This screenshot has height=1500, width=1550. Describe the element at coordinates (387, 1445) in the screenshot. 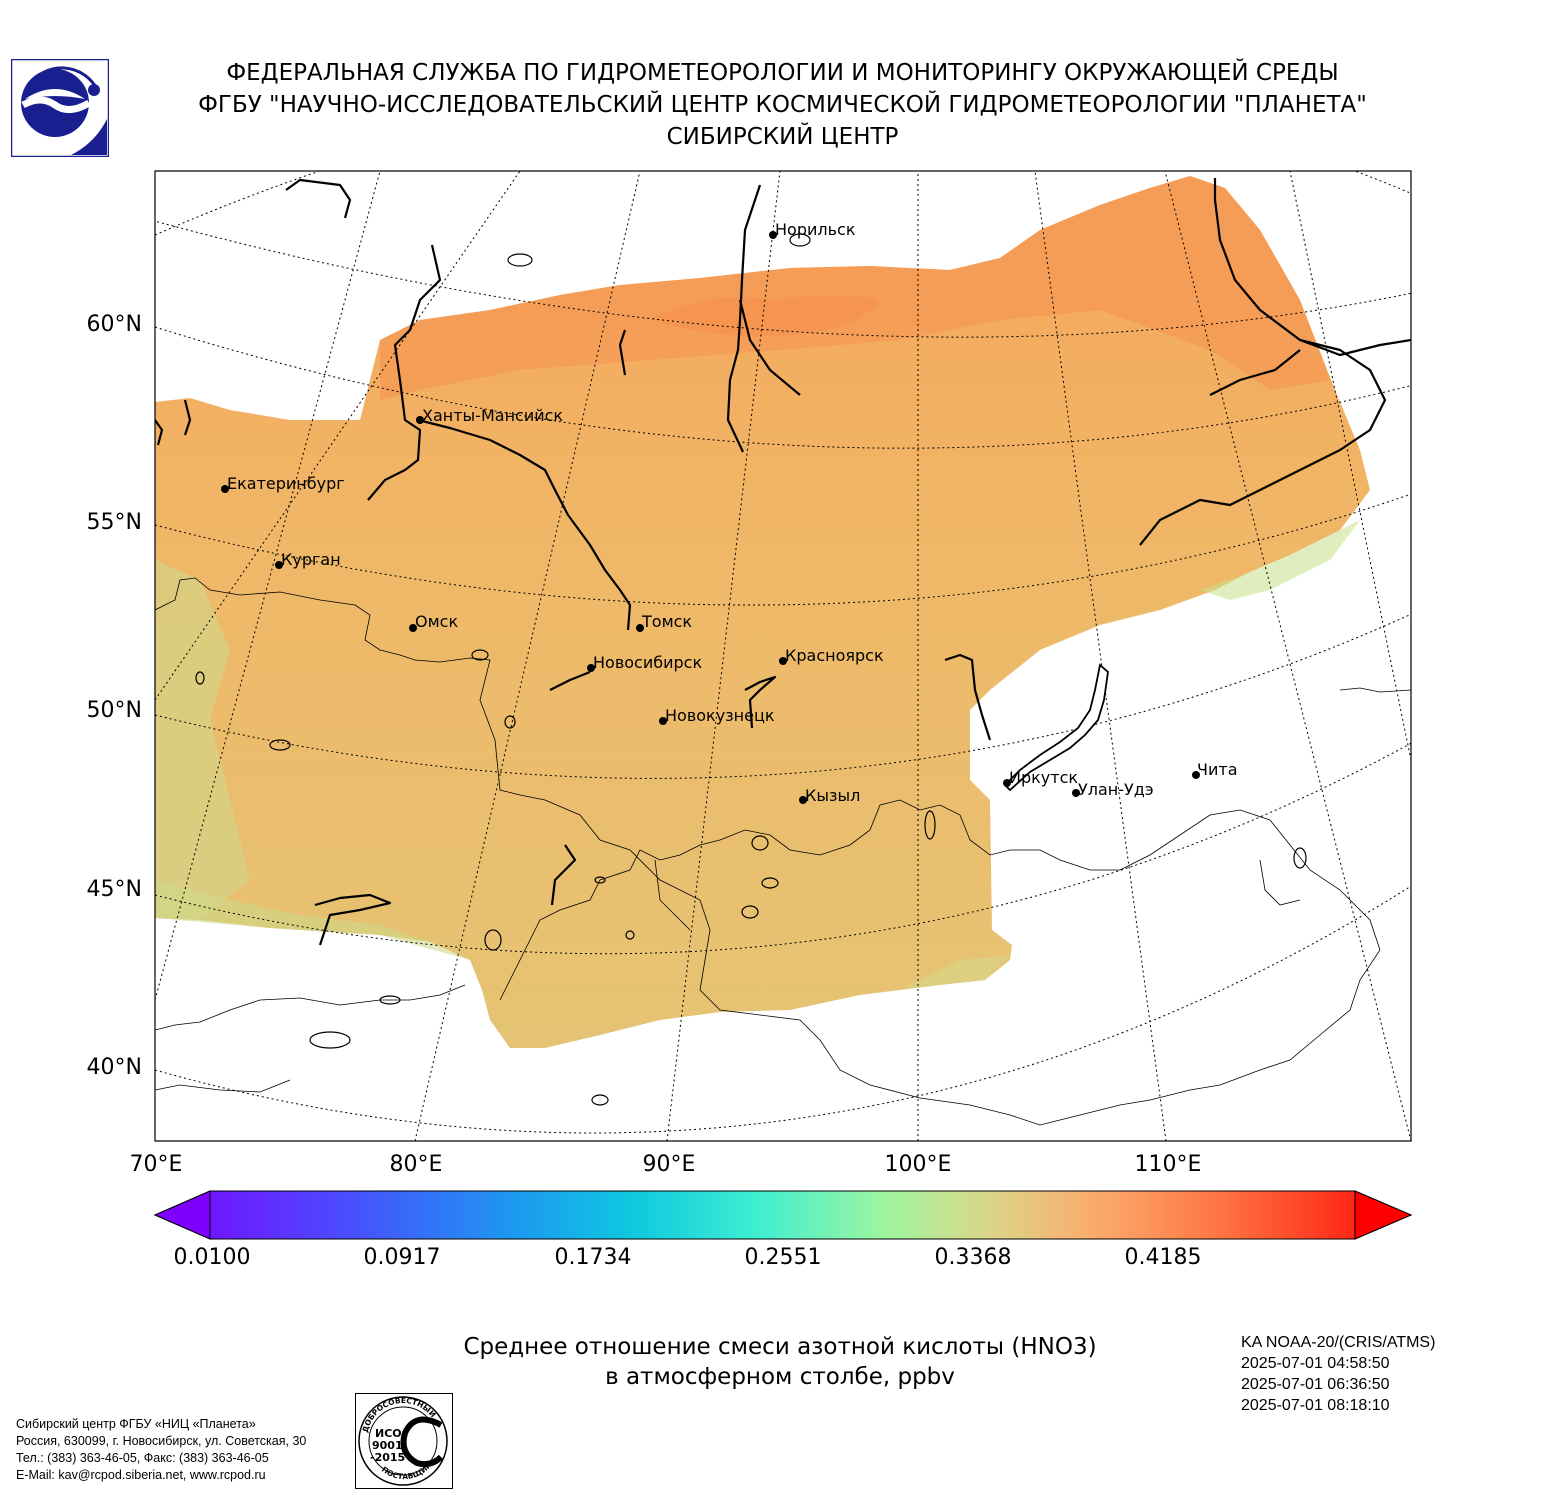

I see `iso-badge-l2: 9001` at that location.